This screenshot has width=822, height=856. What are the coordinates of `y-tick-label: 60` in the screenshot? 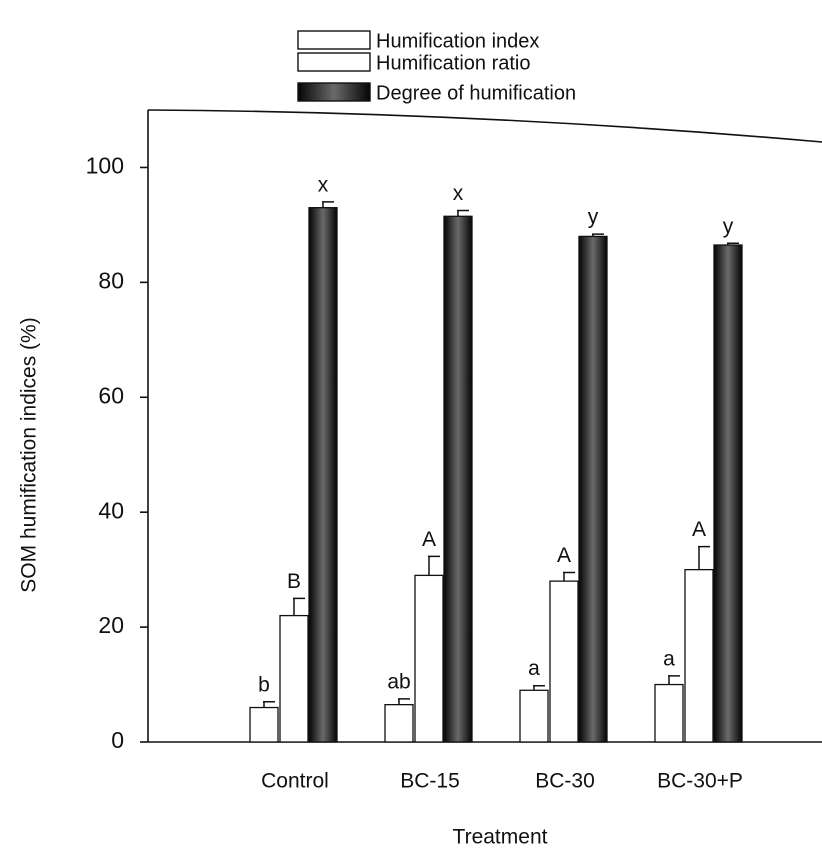 It's located at (111, 395).